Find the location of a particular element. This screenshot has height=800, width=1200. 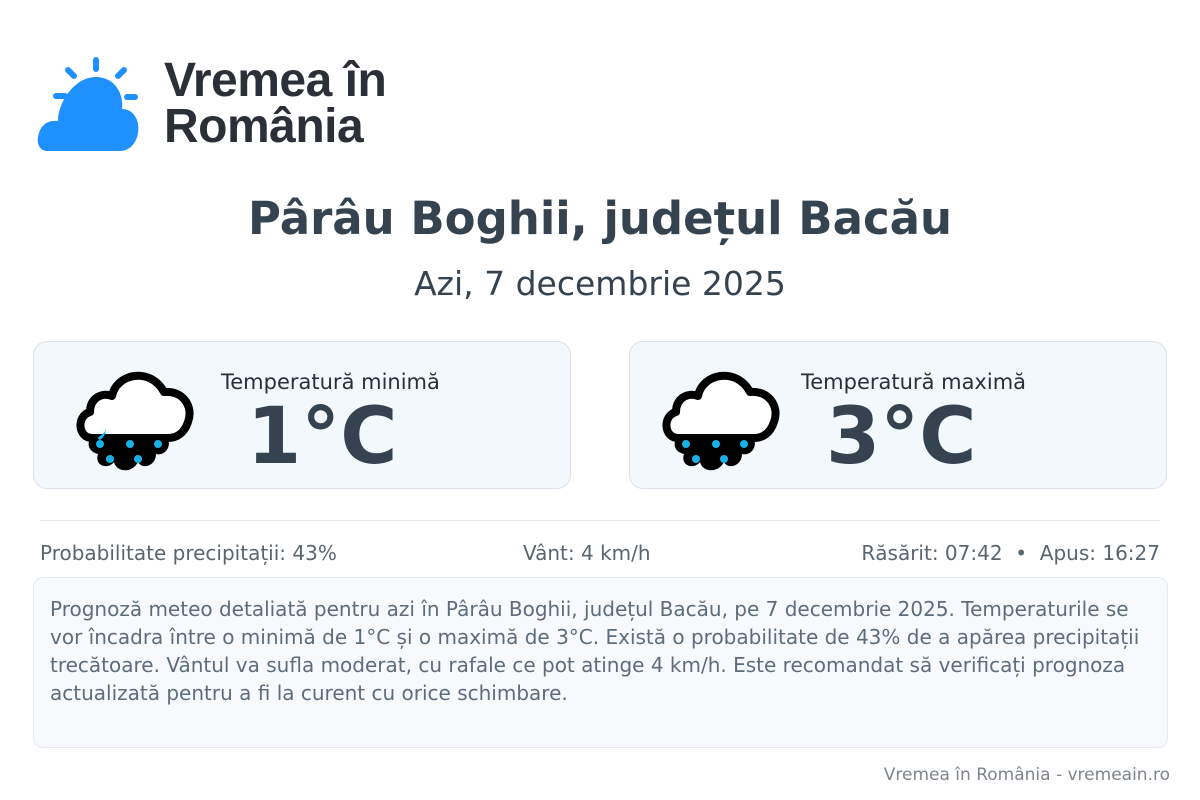

max-temp-label: Temperatură maximă is located at coordinates (914, 382).